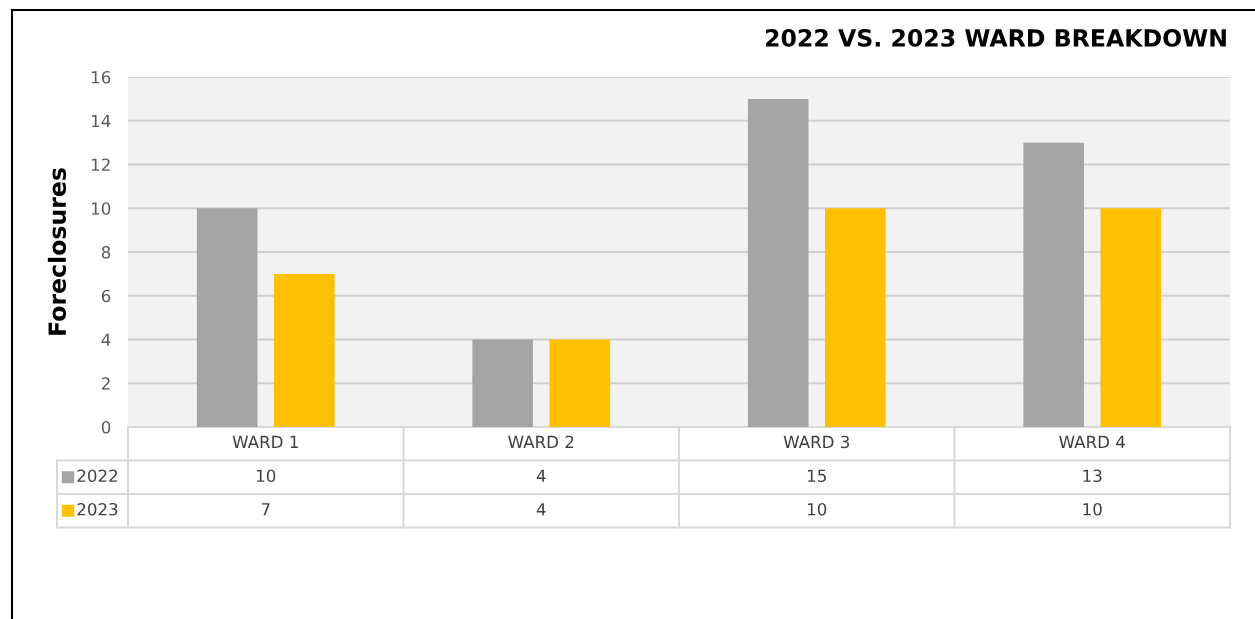 This screenshot has height=619, width=1255. What do you see at coordinates (816, 476) in the screenshot?
I see `data-label: 15` at bounding box center [816, 476].